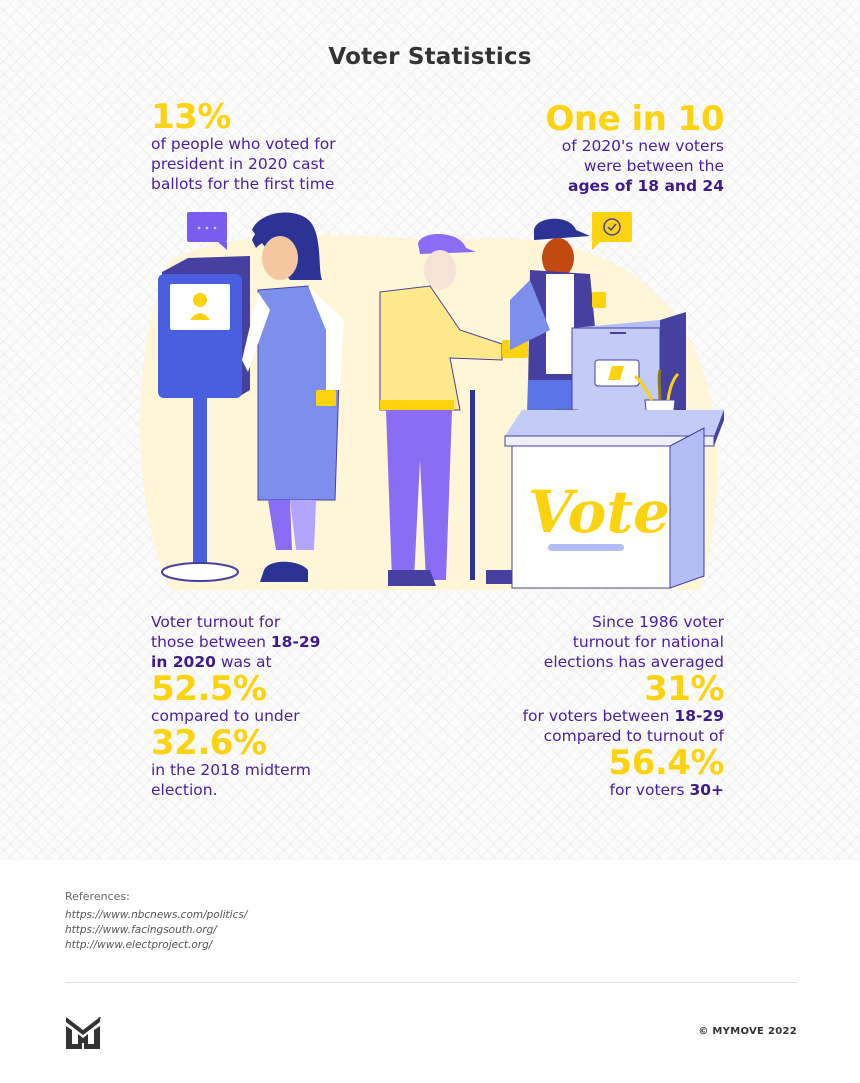  What do you see at coordinates (139, 945) in the screenshot?
I see `reference-link: http://www.electproject.org/` at bounding box center [139, 945].